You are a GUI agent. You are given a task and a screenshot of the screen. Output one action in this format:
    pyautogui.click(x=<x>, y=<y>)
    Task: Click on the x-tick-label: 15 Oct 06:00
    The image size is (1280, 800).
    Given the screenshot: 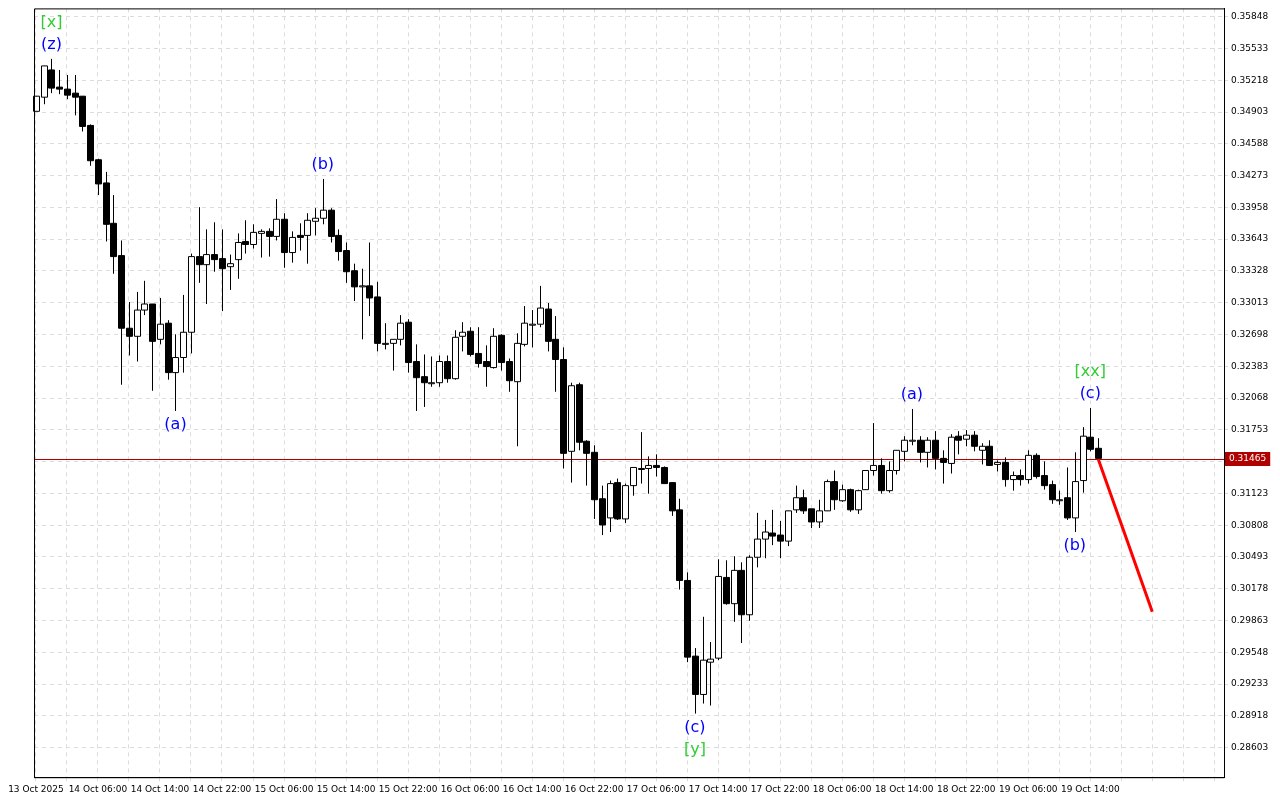 What is the action you would take?
    pyautogui.click(x=284, y=788)
    